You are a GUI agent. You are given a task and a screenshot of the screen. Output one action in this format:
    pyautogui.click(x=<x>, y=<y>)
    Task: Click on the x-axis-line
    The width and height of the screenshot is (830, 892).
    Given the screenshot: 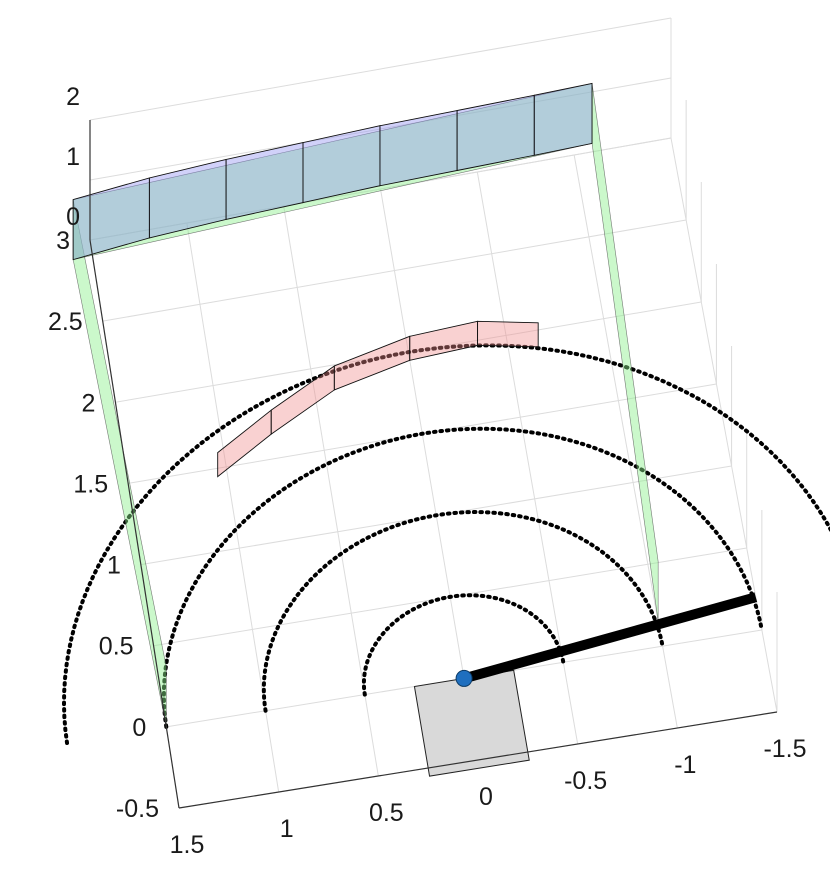 What is the action you would take?
    pyautogui.click(x=478, y=760)
    